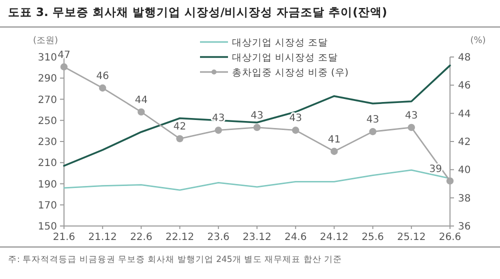 This screenshot has height=279, width=500. I want to click on x-tick-label: 22.12, so click(179, 237).